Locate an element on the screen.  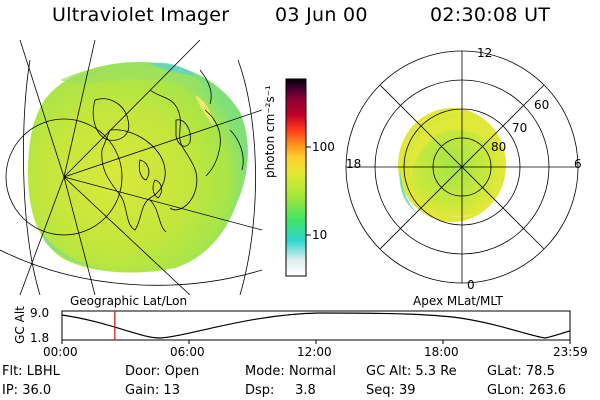
altitude-xtick-0000: 00:00 is located at coordinates (60, 352).